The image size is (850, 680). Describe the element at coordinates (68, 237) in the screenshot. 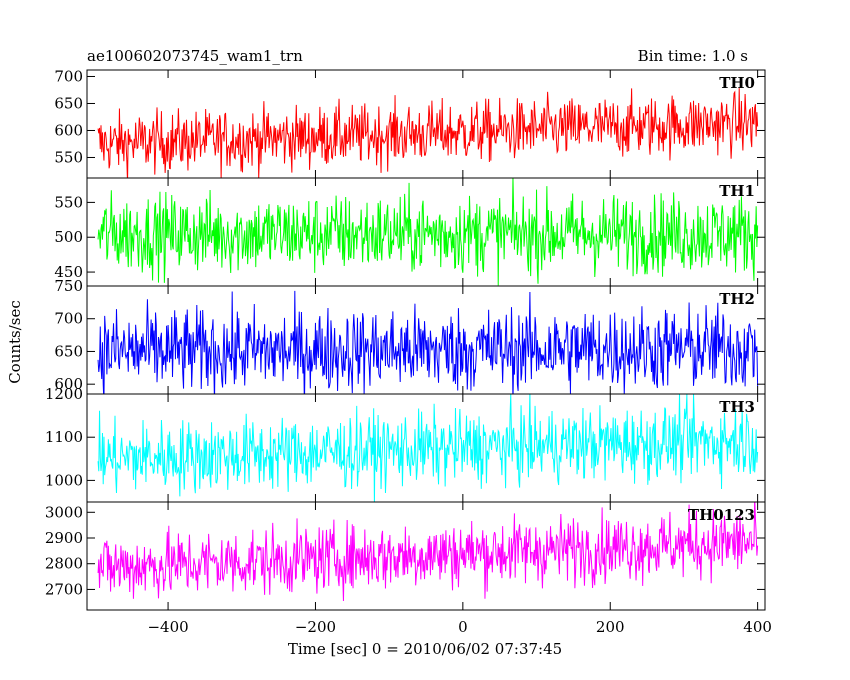

I see `y-tick-label: 500` at that location.